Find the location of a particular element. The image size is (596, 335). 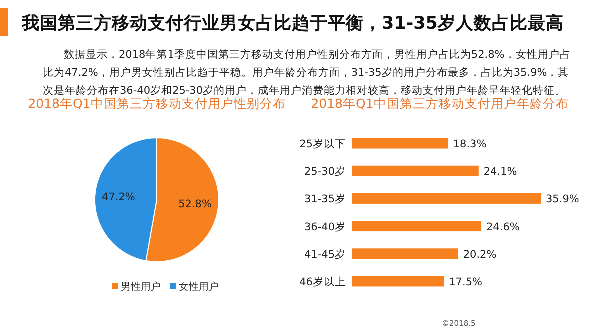

text: 数据显示，2018年第1季度中国第三方移动支付用户性别分布方面，男性用户占比为52.8%，女性用户占比为47.2%，用户男女性别占比趋于平稳。用户年龄分布方面，31-35岁的用户分布最多，占比为35.9%，其次是年龄分布在36-40岁和25-30岁的用户，成年用户消费能力相对较高，移动支付用户年龄呈年轻化特征。 is located at coordinates (307, 72).